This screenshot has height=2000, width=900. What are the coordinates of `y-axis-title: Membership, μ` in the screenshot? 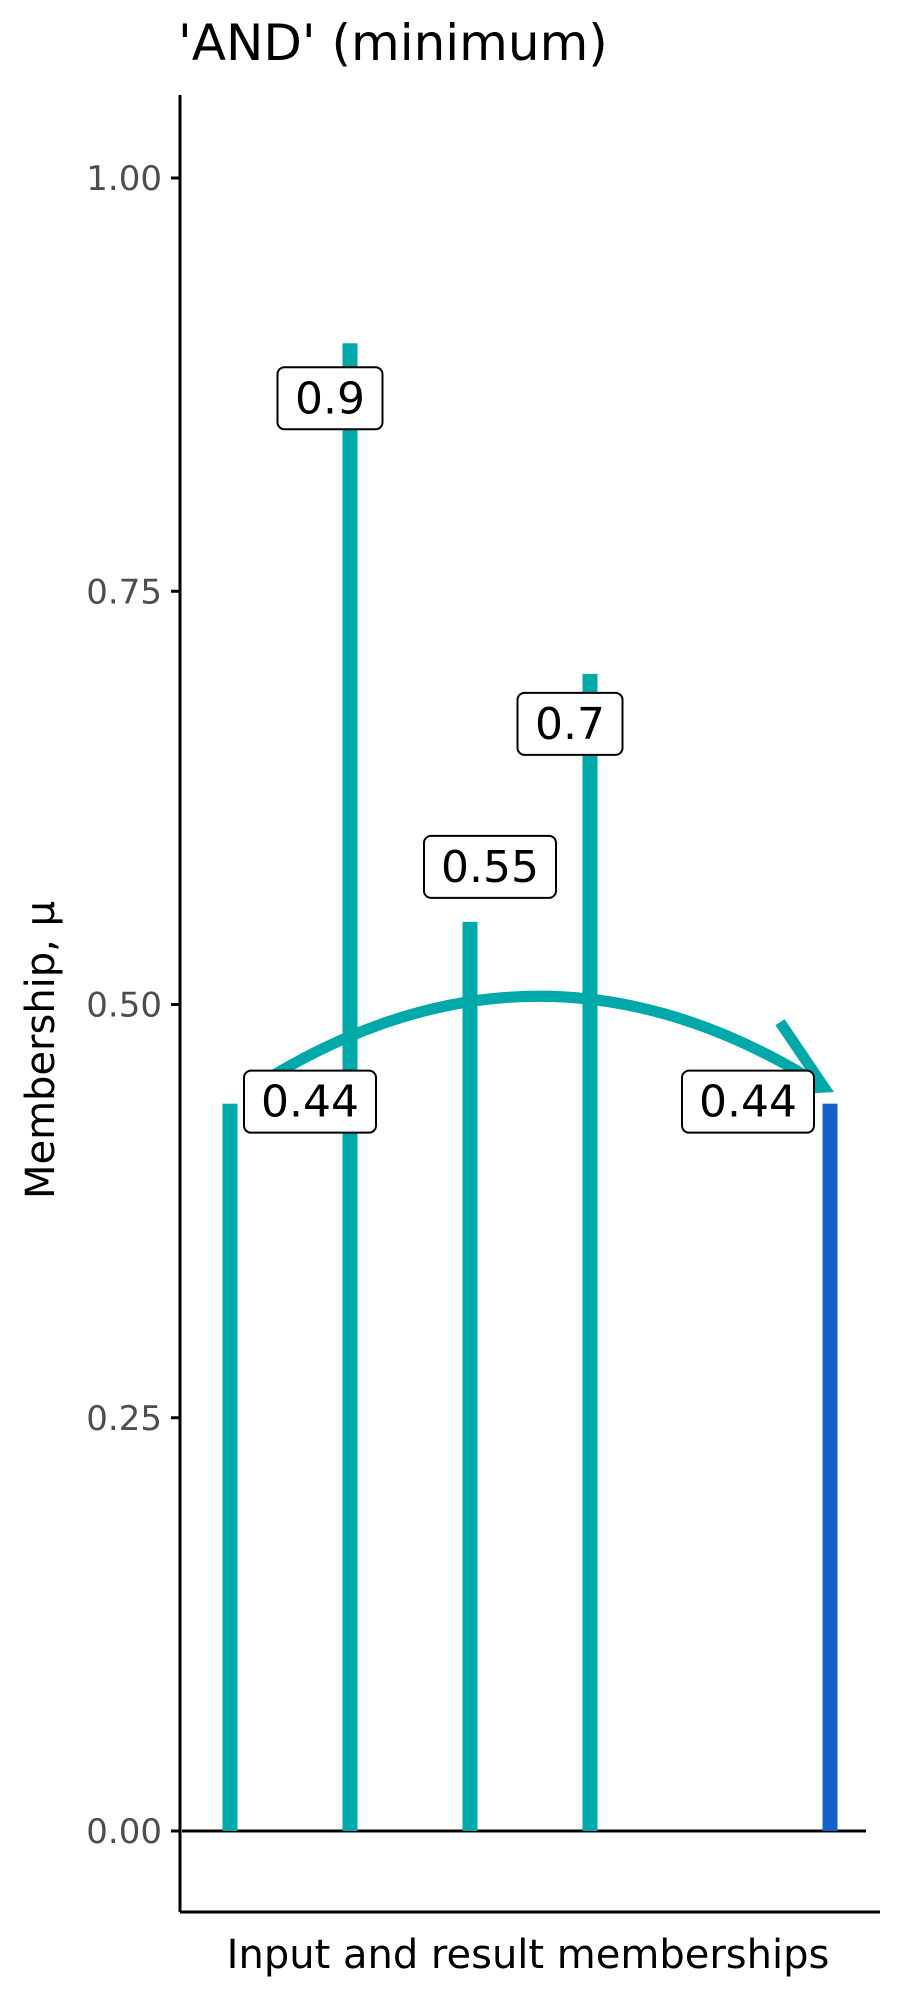 It's located at (41, 1050).